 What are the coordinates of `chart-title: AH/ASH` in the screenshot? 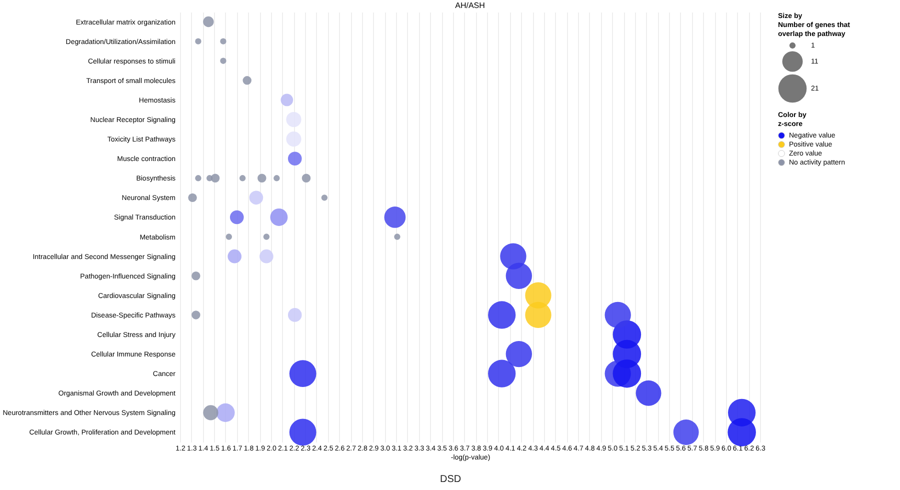 It's located at (470, 5).